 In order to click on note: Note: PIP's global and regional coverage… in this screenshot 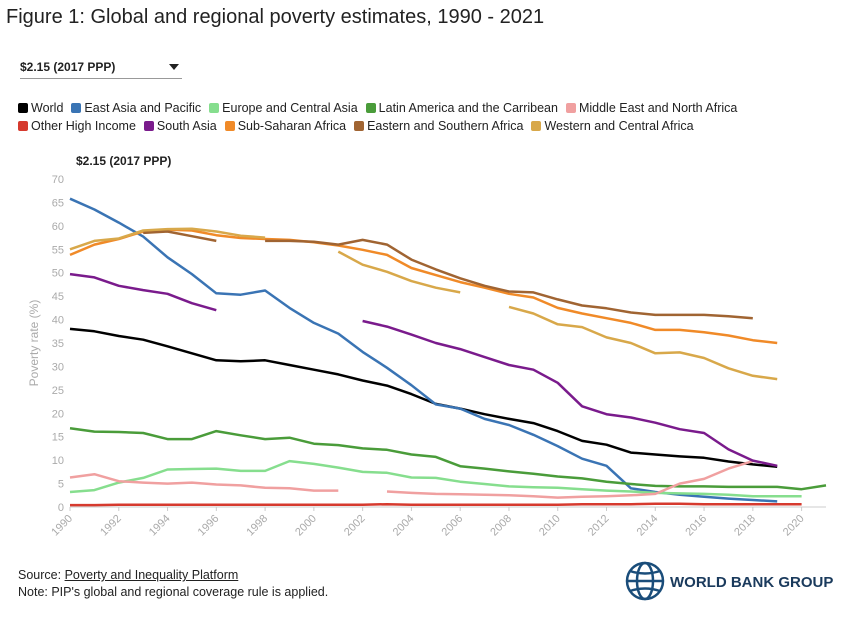, I will do `click(173, 592)`.